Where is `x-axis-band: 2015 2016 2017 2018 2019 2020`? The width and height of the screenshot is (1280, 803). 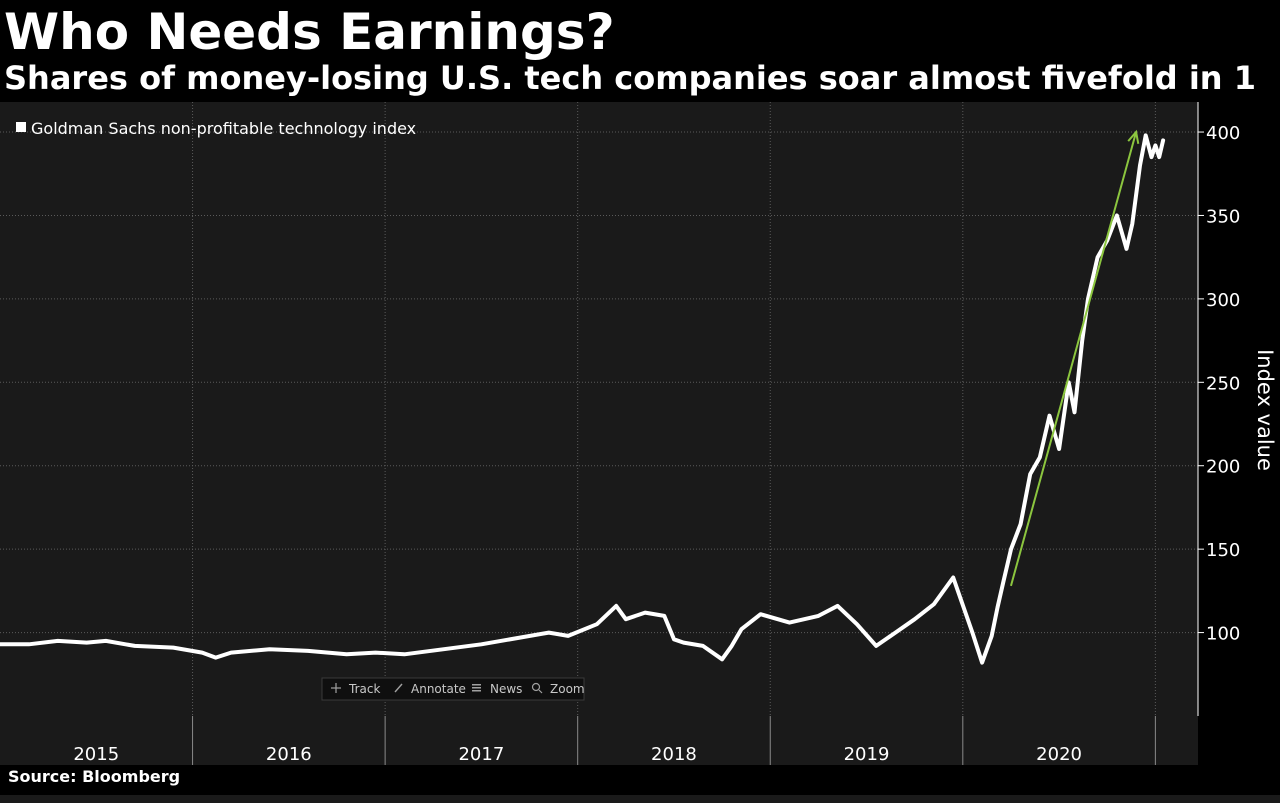
x-axis-band: 2015 2016 2017 2018 2019 2020 is located at coordinates (599, 740).